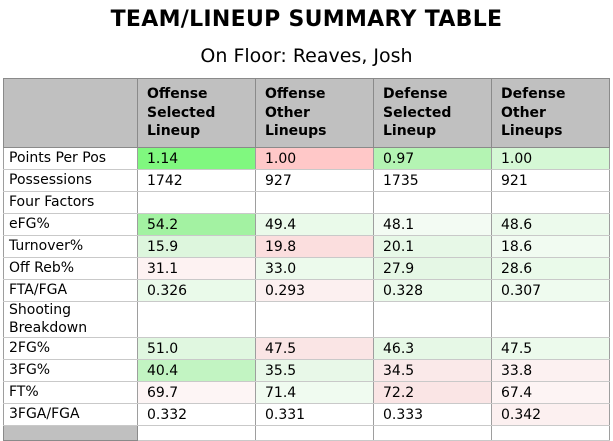 Image resolution: width=613 pixels, height=441 pixels. What do you see at coordinates (432, 224) in the screenshot?
I see `stat-cell: 48.1` at bounding box center [432, 224].